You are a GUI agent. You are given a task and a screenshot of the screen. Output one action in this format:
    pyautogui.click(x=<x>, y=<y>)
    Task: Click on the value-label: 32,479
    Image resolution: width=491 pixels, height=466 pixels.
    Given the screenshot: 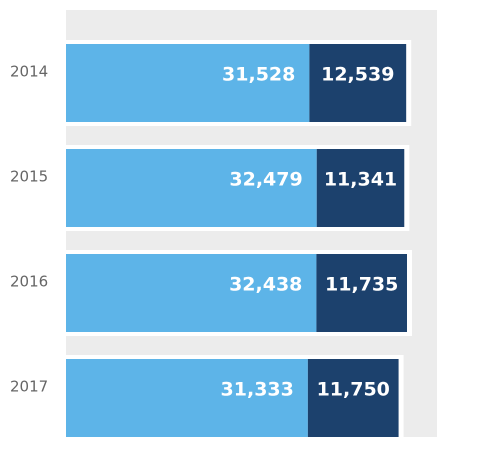 What is the action you would take?
    pyautogui.click(x=265, y=180)
    